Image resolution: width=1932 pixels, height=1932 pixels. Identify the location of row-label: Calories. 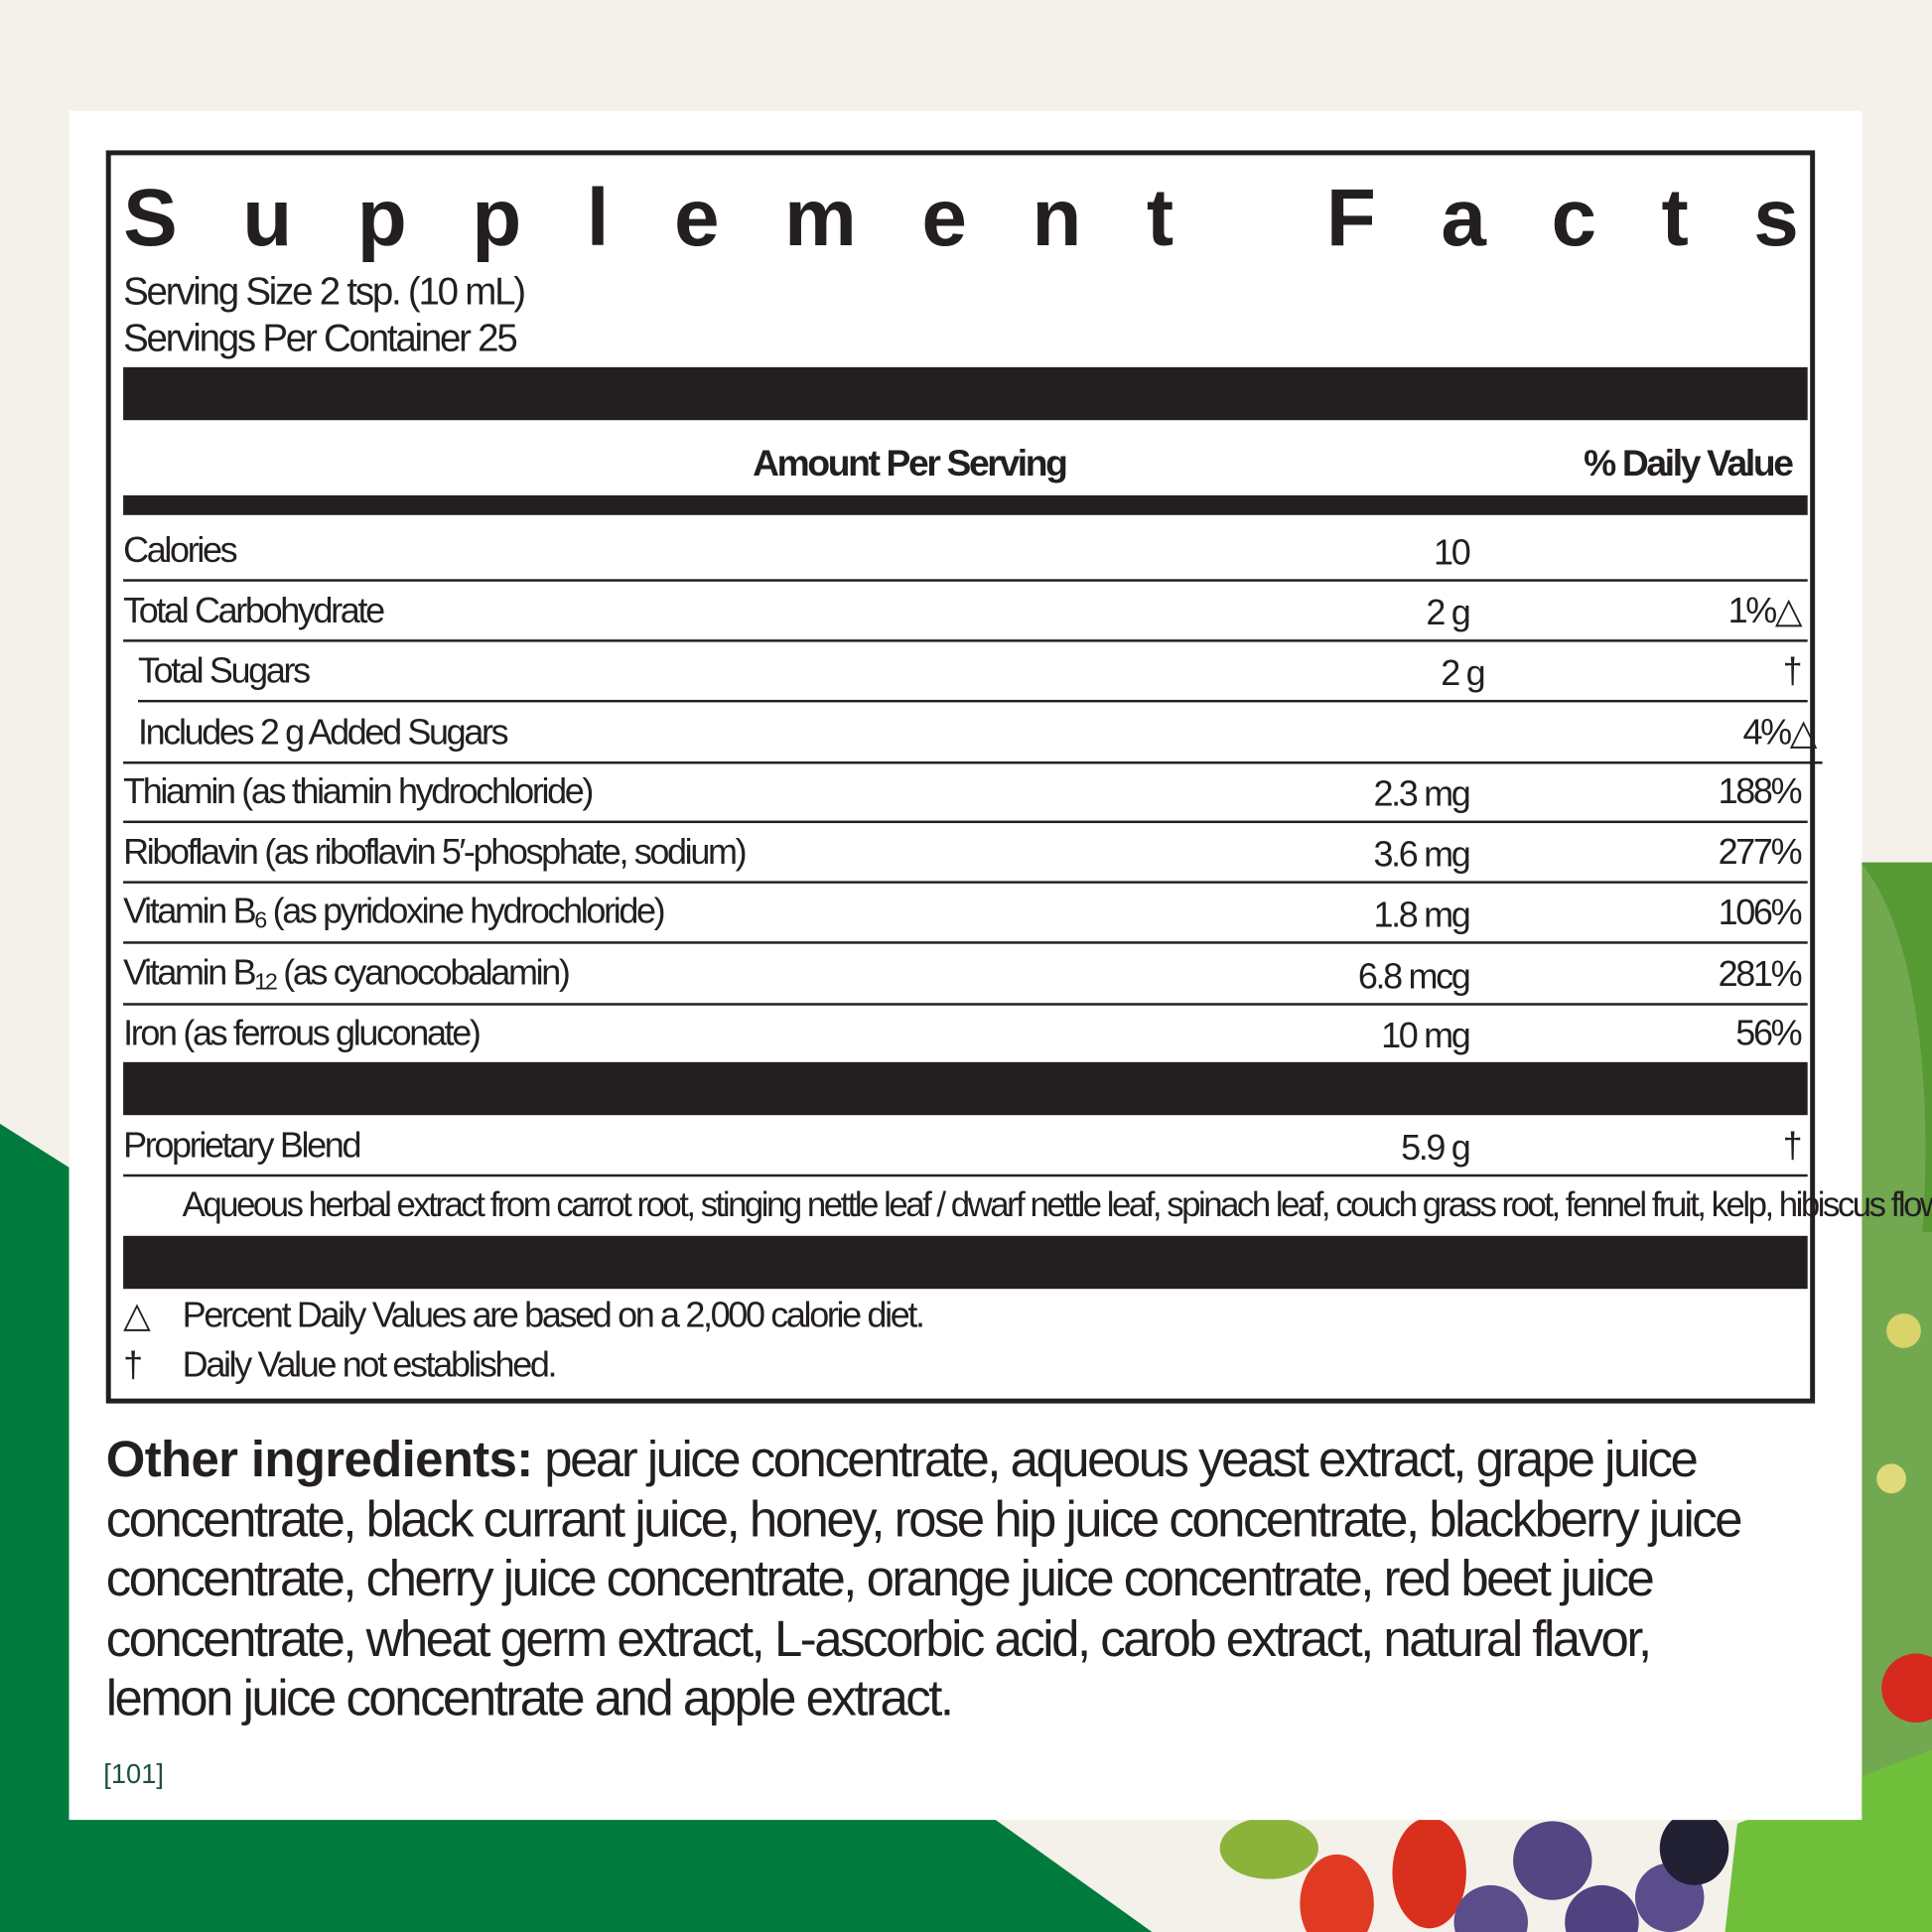
(180, 550).